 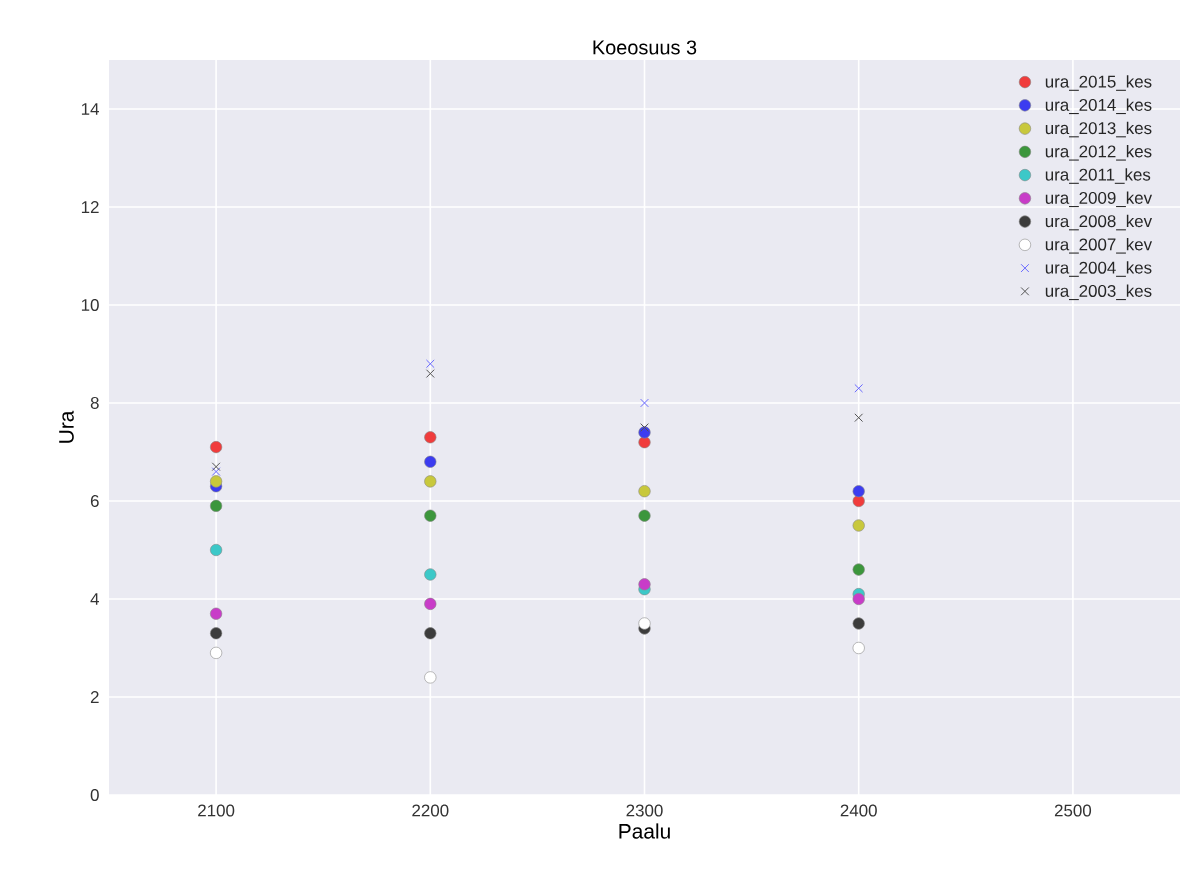 I want to click on x-tick-label: 2400, so click(x=858, y=810).